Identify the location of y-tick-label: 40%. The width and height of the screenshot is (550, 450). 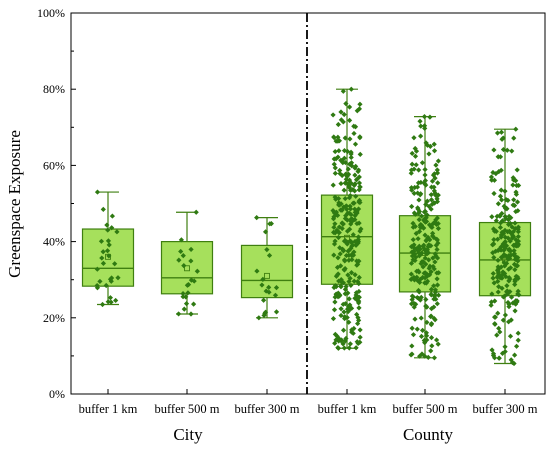
(54, 242).